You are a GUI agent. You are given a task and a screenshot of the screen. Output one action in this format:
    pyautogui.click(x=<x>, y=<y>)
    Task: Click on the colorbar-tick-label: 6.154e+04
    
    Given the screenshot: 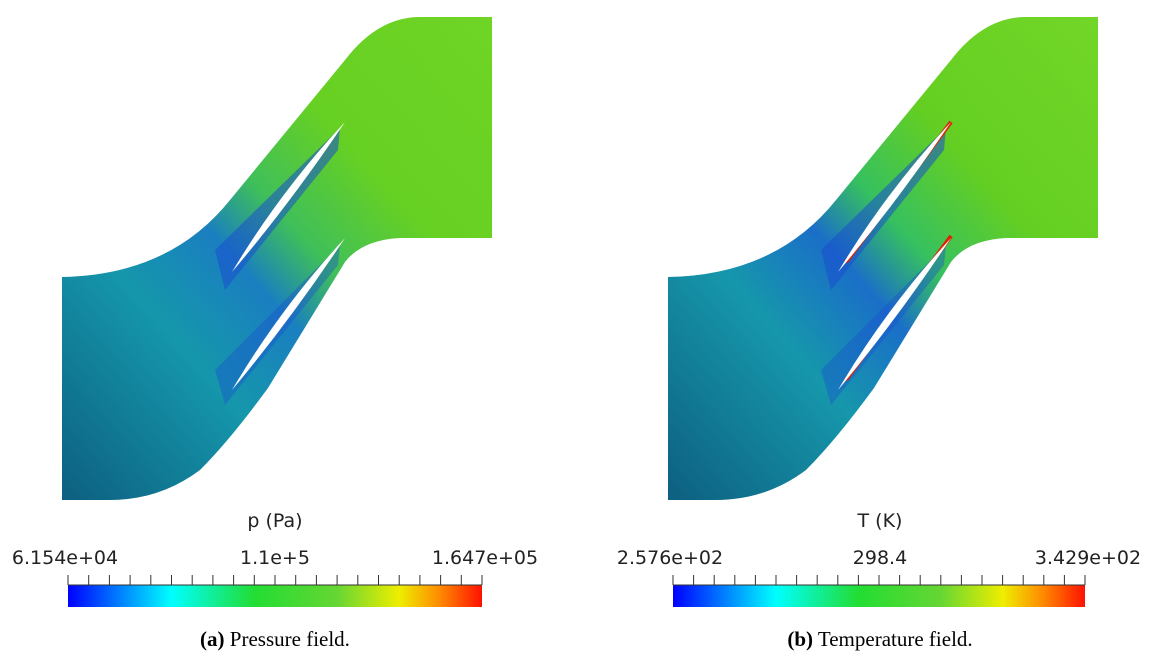 What is the action you would take?
    pyautogui.click(x=65, y=558)
    